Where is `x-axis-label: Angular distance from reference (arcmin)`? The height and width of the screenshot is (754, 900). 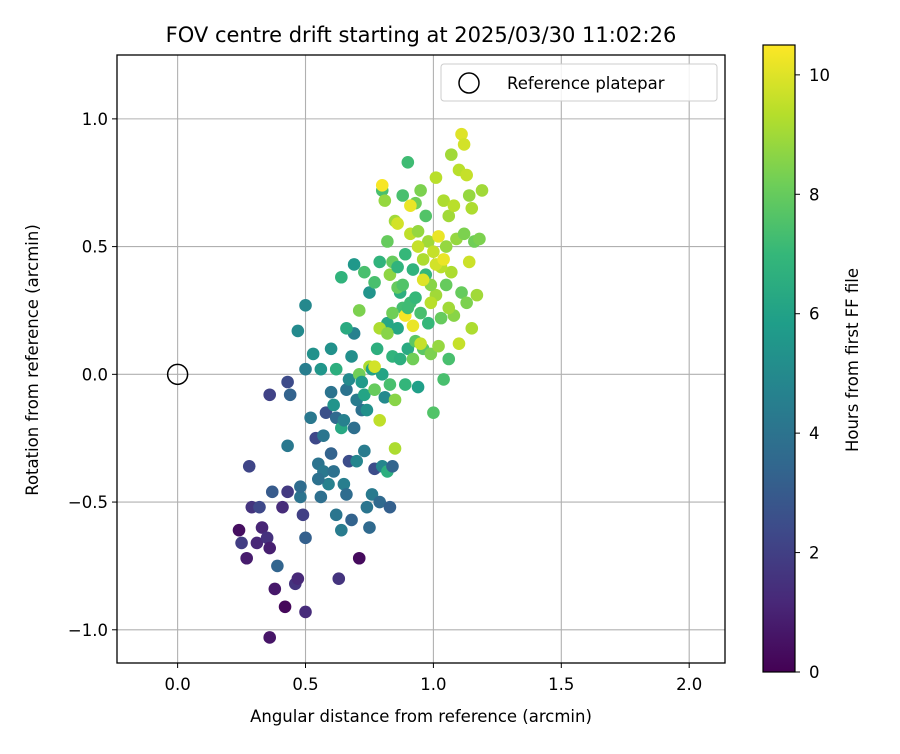 x-axis-label: Angular distance from reference (arcmin) is located at coordinates (421, 716).